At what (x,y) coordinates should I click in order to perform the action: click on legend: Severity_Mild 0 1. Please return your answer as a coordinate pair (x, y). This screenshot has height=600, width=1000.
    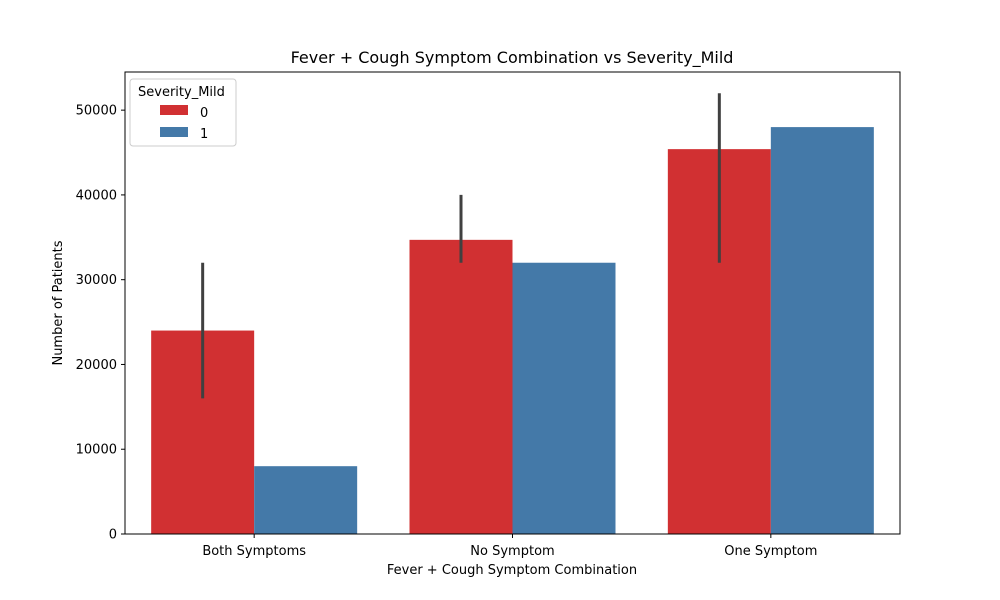
    Looking at the image, I should click on (183, 112).